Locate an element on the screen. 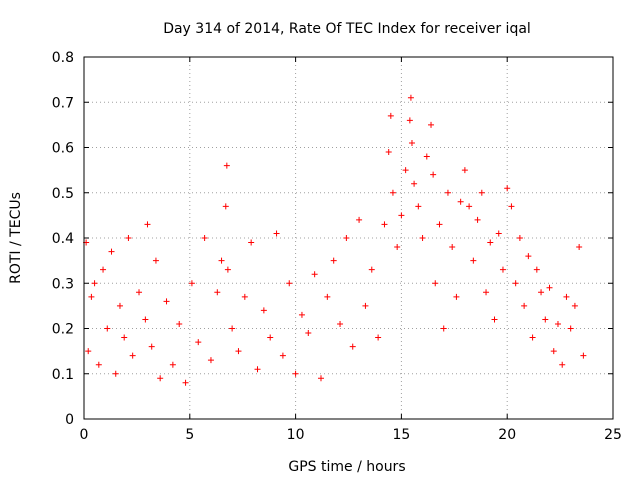 The width and height of the screenshot is (640, 480). y-tick-label: 0.8 is located at coordinates (63, 58).